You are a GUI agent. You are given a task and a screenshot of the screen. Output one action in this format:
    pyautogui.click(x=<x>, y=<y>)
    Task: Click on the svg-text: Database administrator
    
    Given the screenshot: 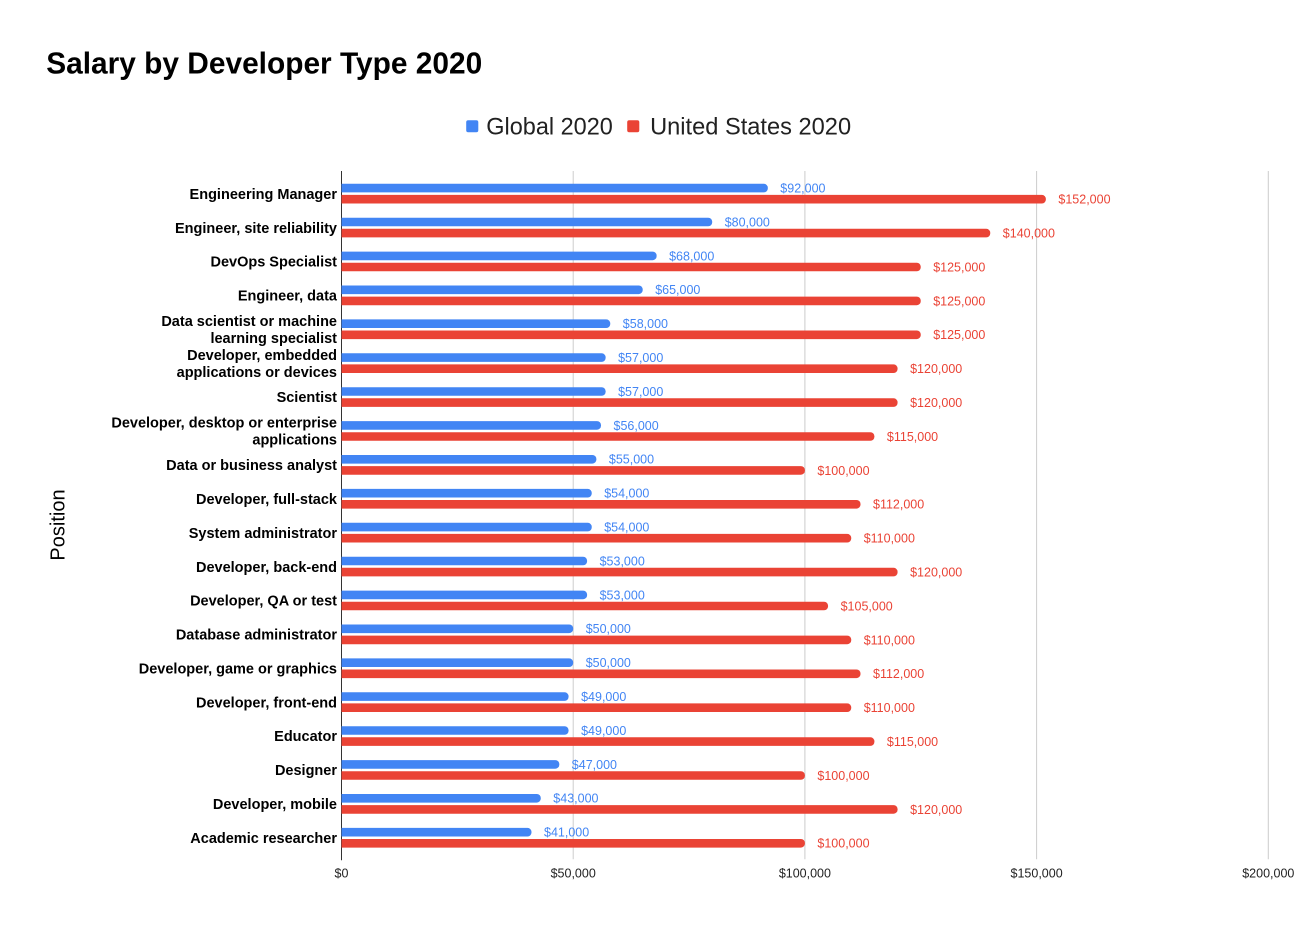 What is the action you would take?
    pyautogui.click(x=257, y=636)
    